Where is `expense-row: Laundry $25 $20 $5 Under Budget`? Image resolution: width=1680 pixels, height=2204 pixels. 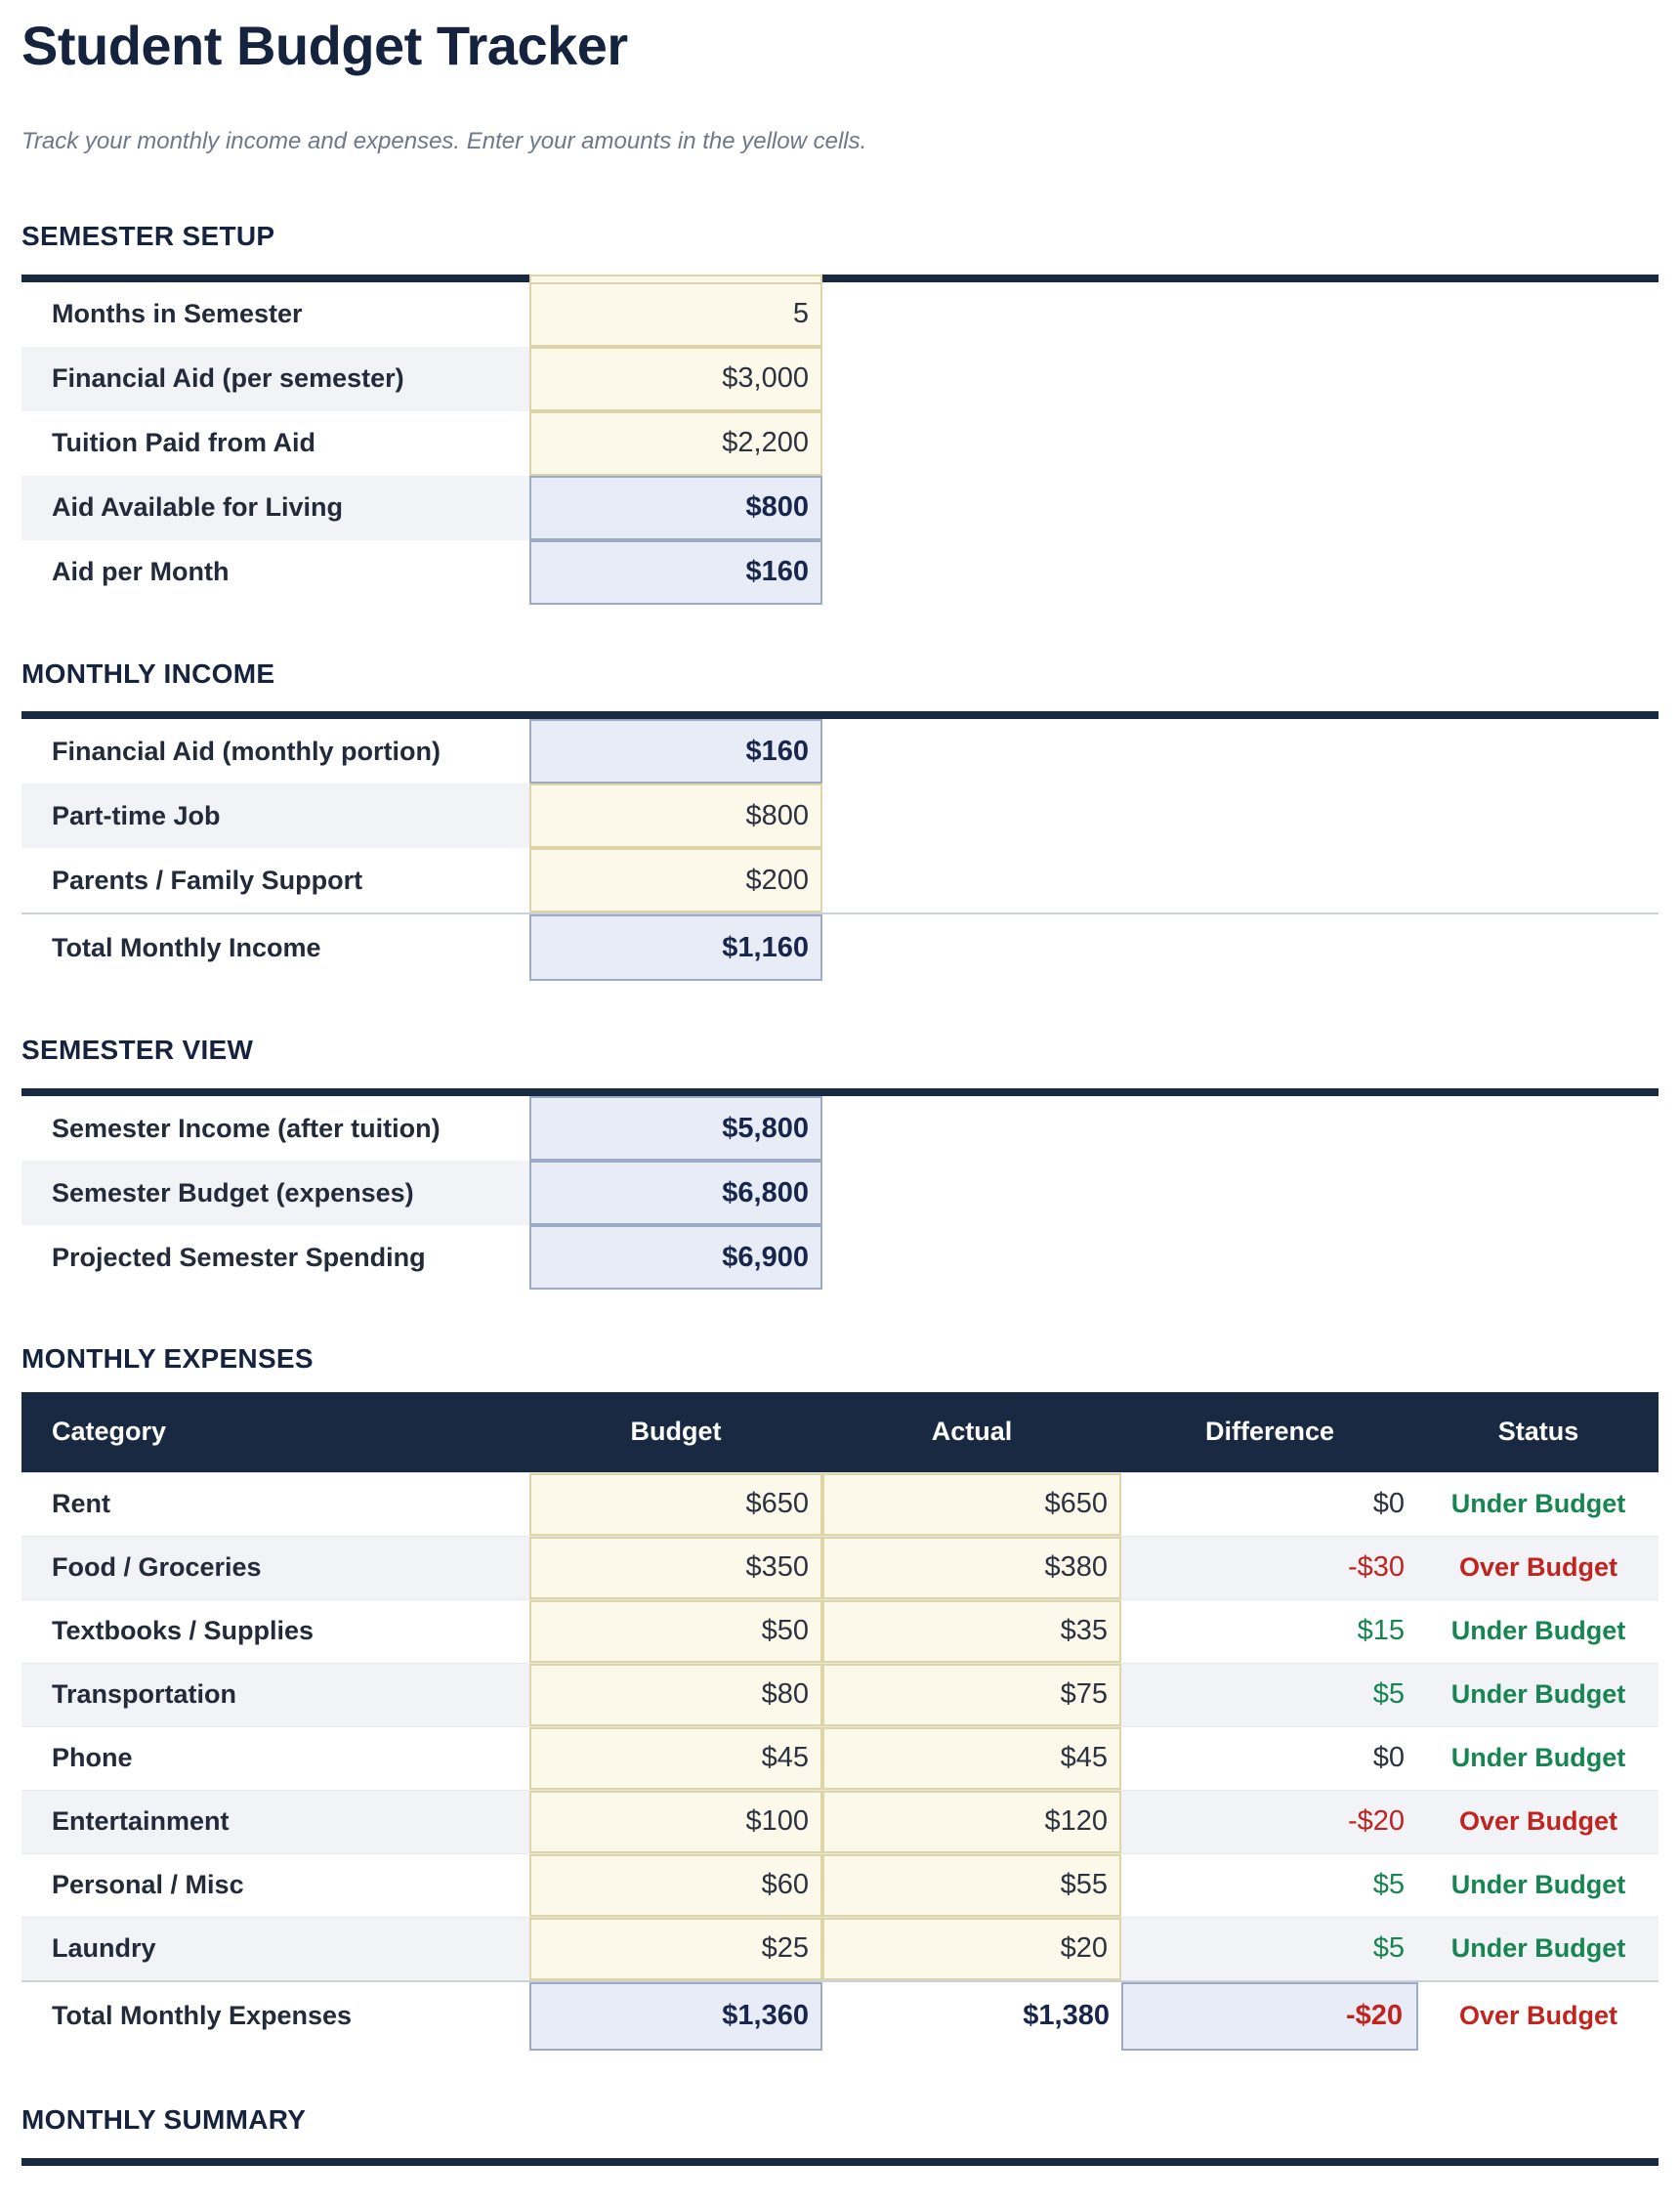
expense-row: Laundry $25 $20 $5 Under Budget is located at coordinates (840, 1948).